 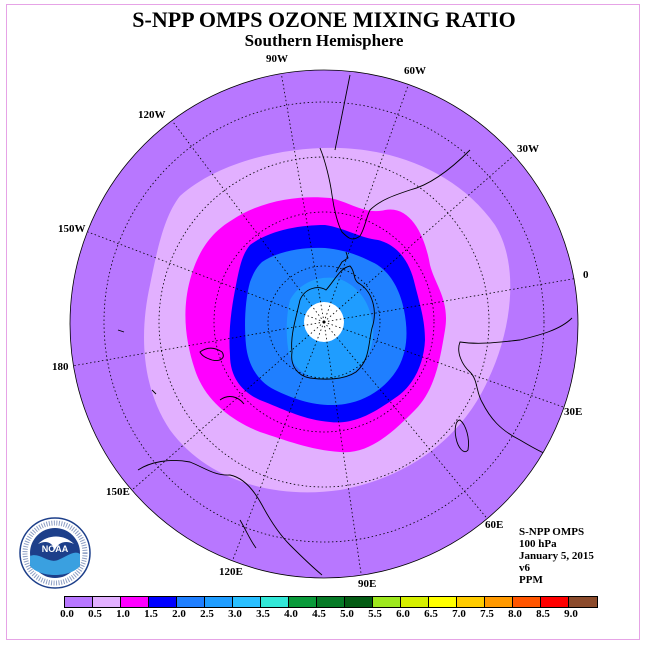 I want to click on lon-60e: 60E, so click(x=494, y=525).